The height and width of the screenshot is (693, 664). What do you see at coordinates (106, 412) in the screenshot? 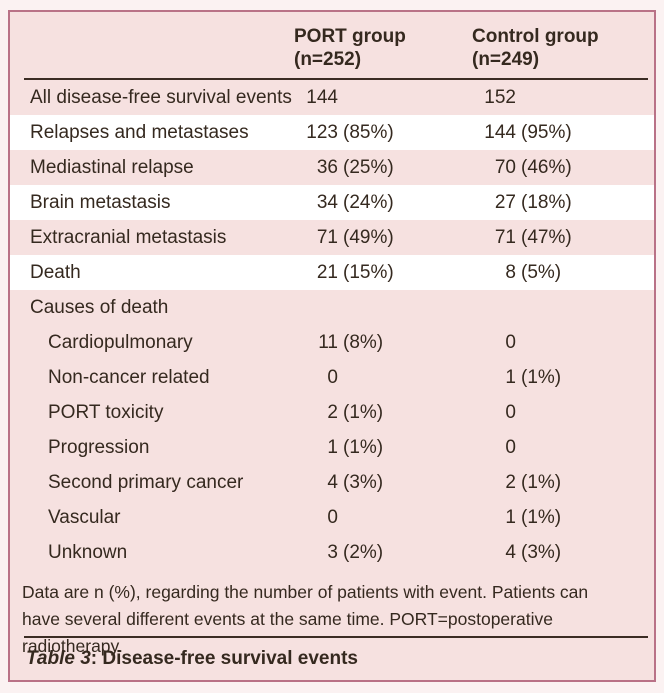
I see `row-label: PORT toxicity` at bounding box center [106, 412].